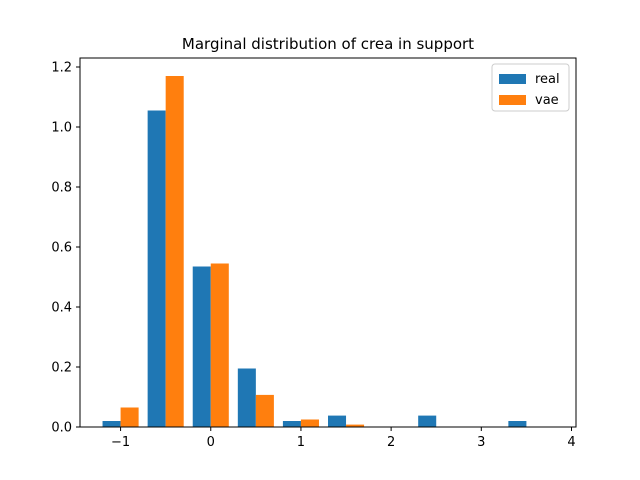 Image resolution: width=640 pixels, height=480 pixels. Describe the element at coordinates (61, 368) in the screenshot. I see `y-tick-label: 0.2` at that location.